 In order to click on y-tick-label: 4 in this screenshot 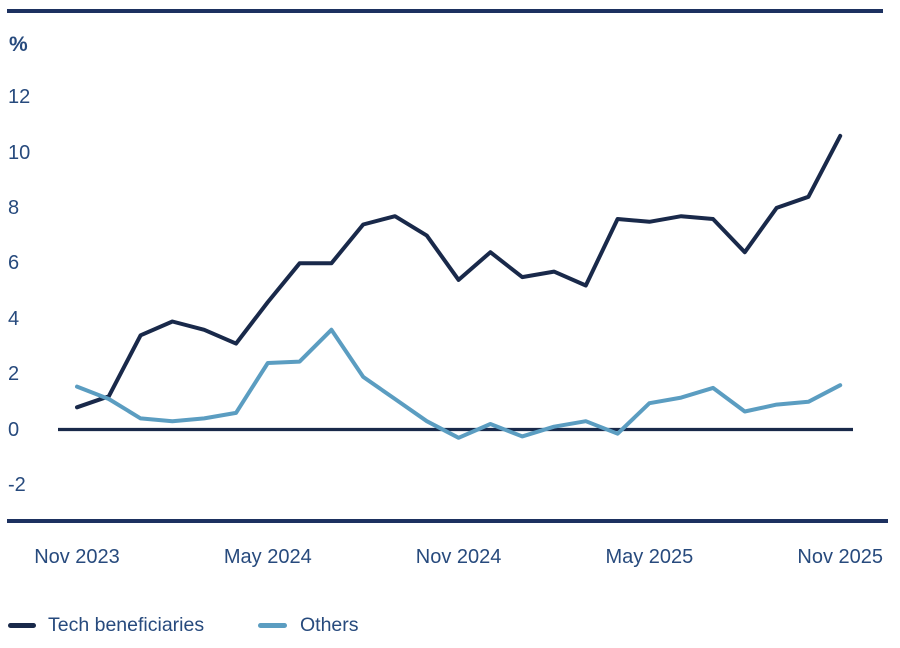, I will do `click(14, 318)`.